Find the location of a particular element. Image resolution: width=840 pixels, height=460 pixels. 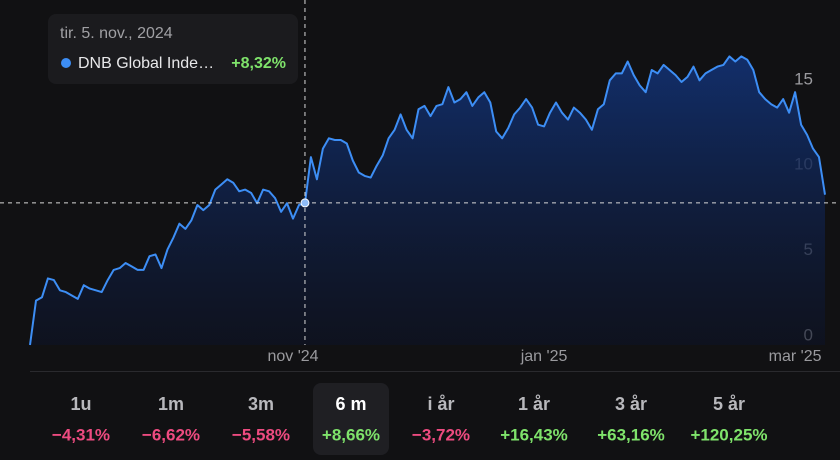

selected-period is located at coordinates (351, 419).